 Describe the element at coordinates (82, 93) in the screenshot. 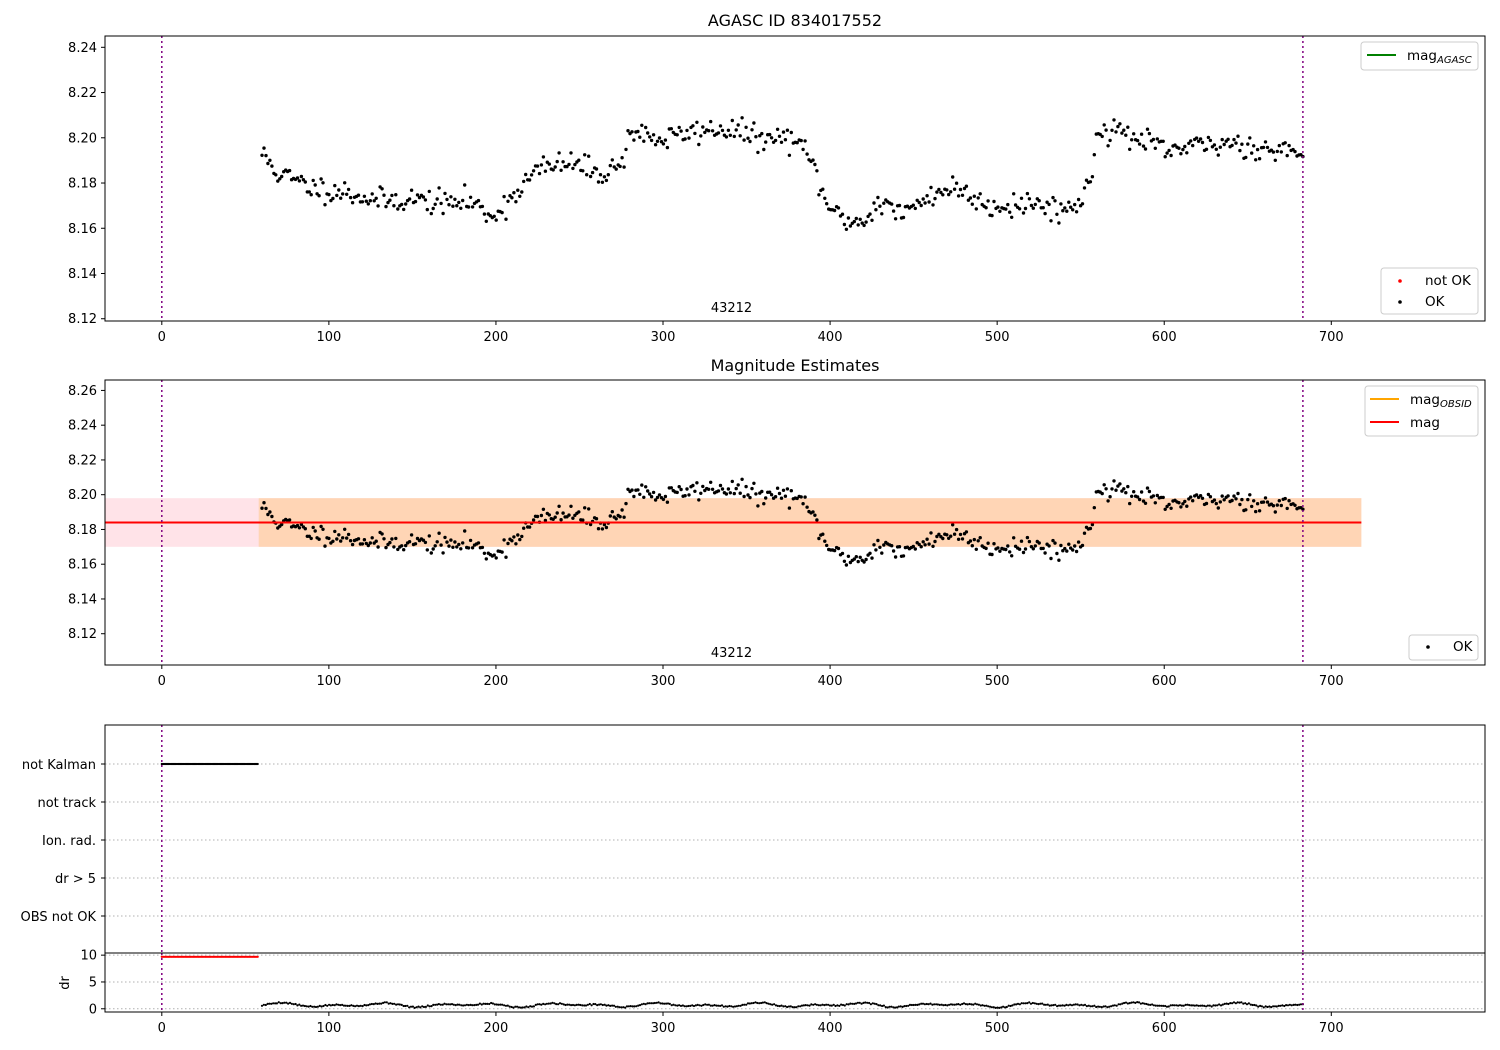

I see `agasc-ytick-label: 8.22` at that location.